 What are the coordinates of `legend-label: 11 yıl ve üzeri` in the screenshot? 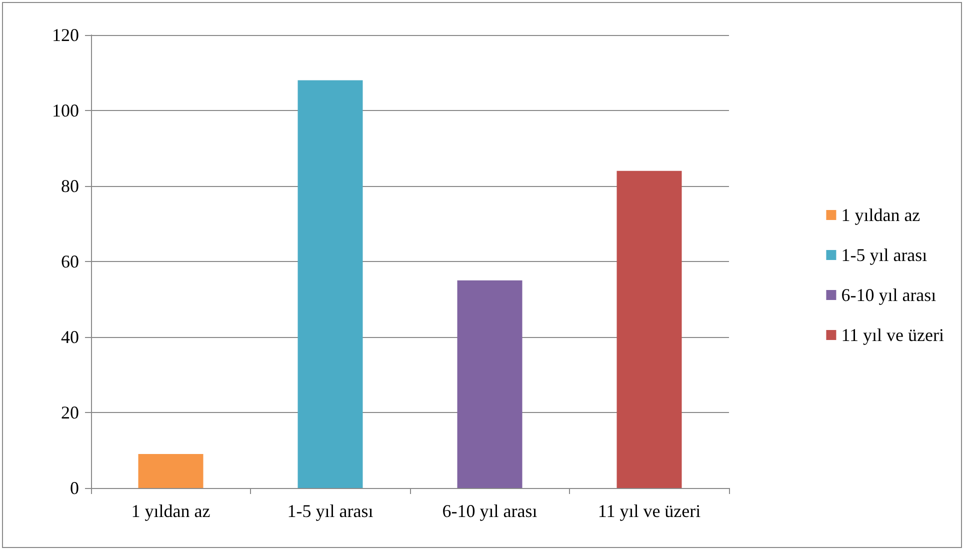 It's located at (892, 335).